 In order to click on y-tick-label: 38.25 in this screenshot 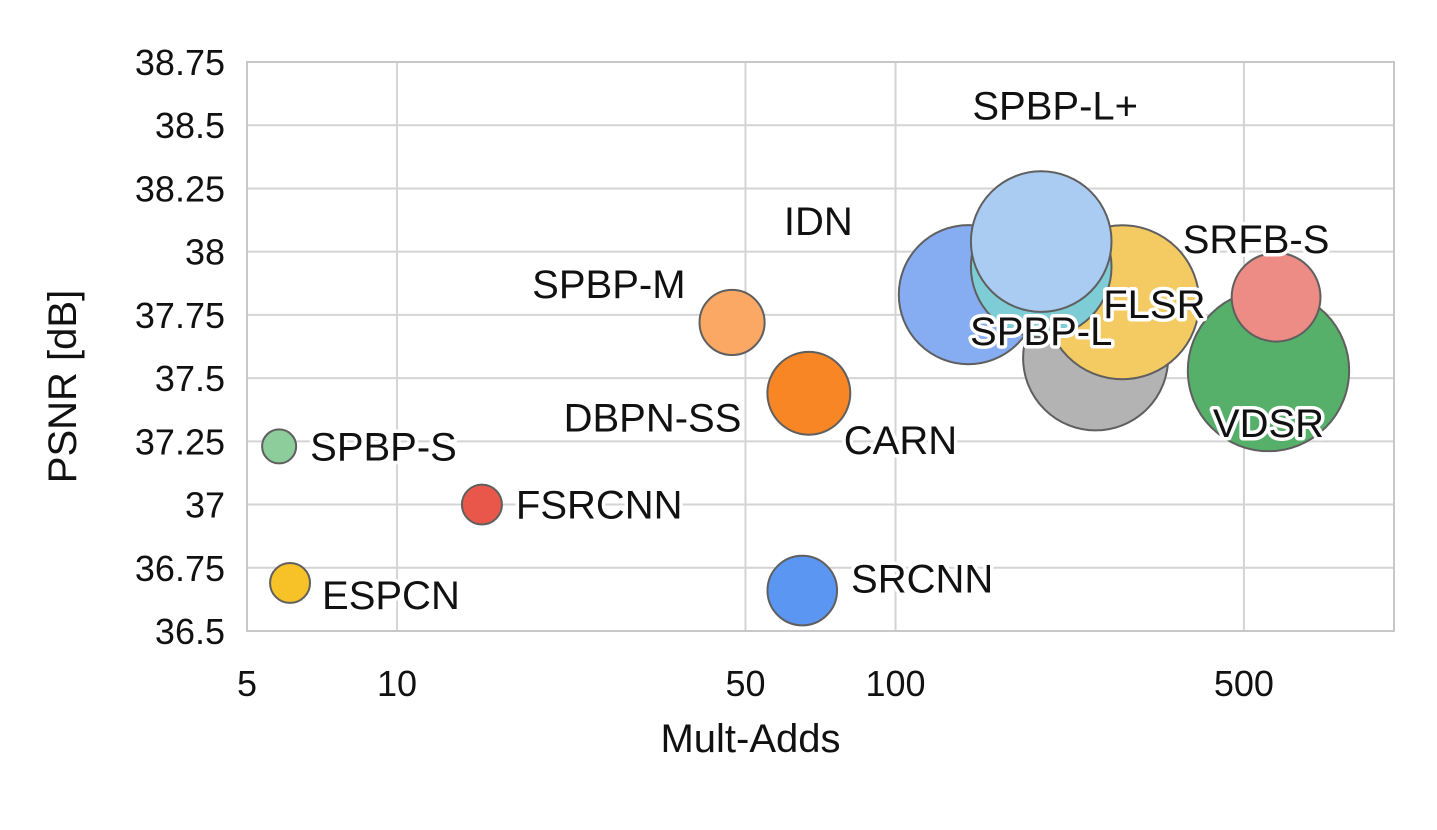, I will do `click(180, 188)`.